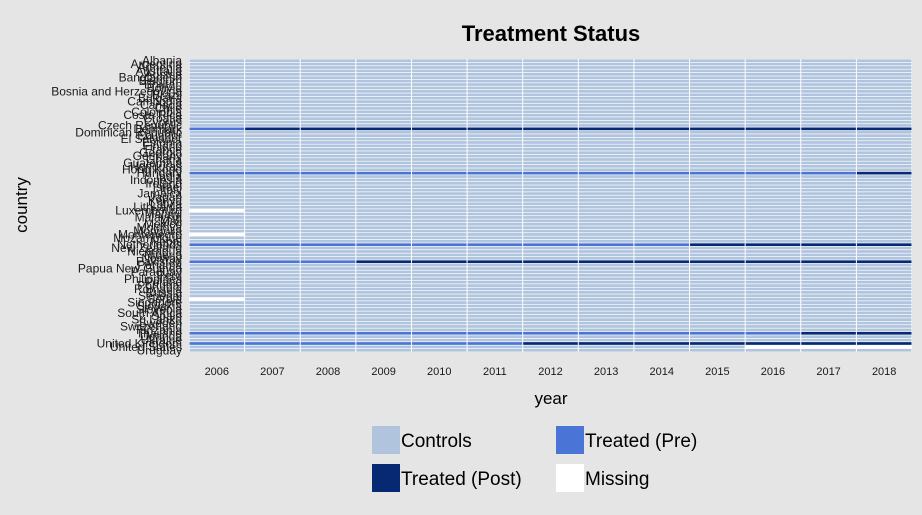 This screenshot has height=515, width=922. I want to click on legend-swatch, so click(386, 478).